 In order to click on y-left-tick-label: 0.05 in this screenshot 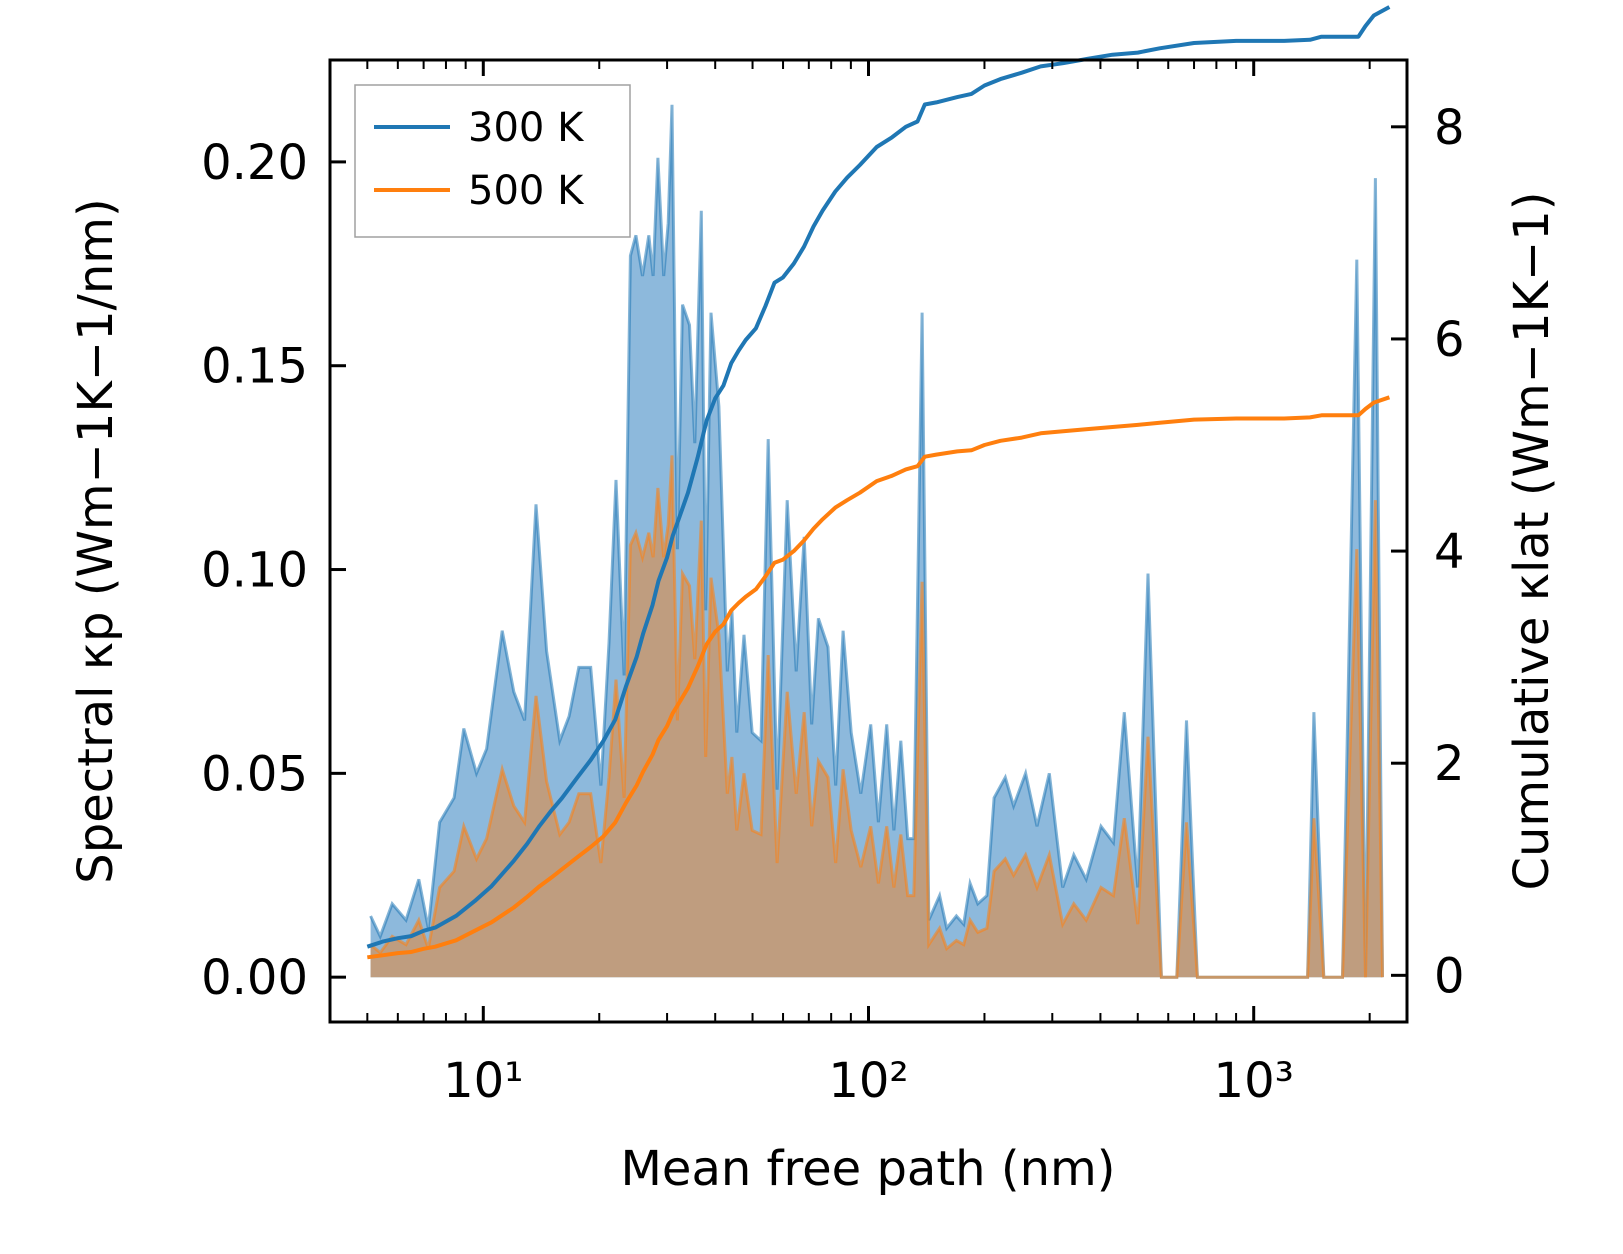, I will do `click(254, 774)`.